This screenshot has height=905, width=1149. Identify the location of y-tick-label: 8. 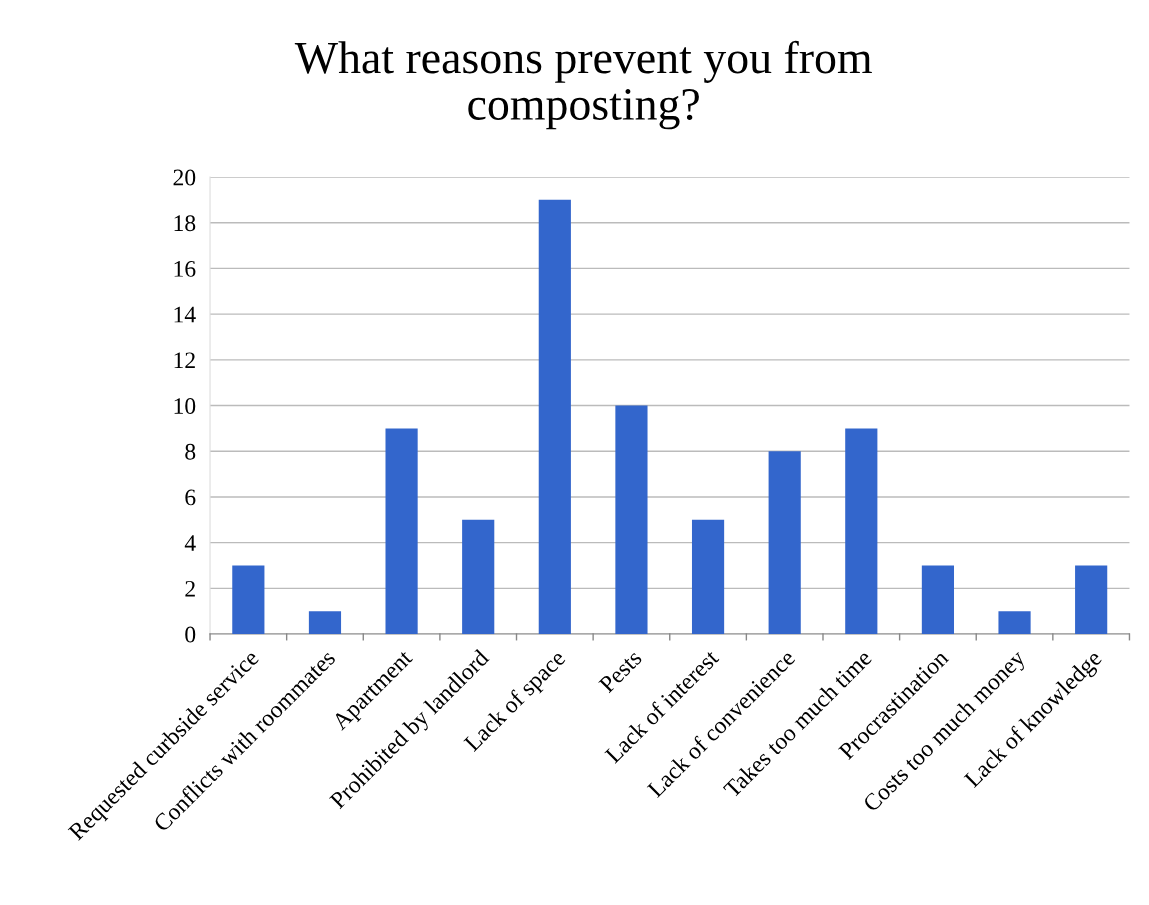
(190, 451).